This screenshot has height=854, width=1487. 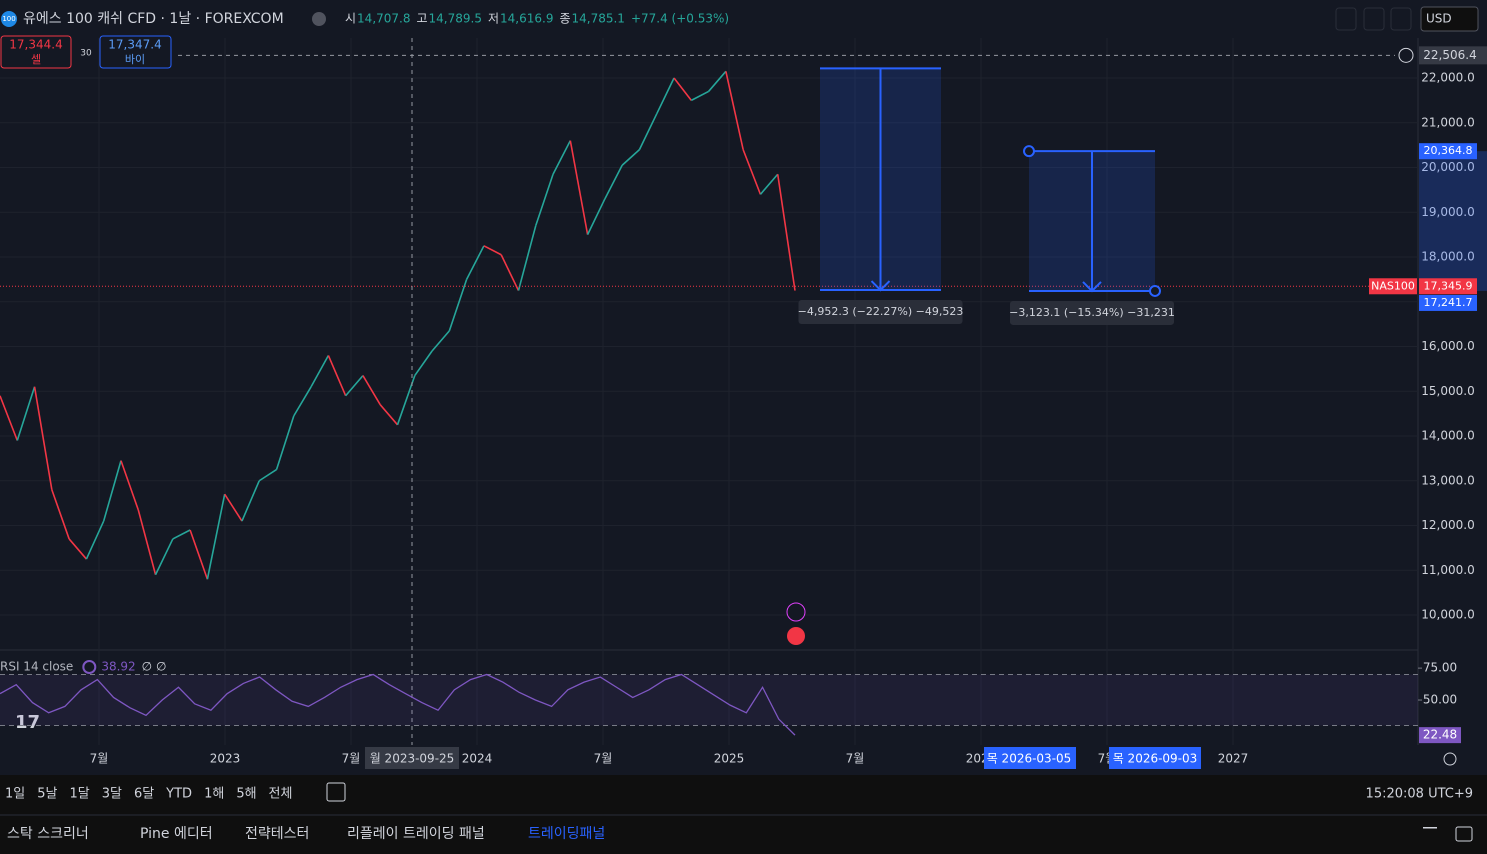 What do you see at coordinates (743, 795) in the screenshot?
I see `timeframe-bar` at bounding box center [743, 795].